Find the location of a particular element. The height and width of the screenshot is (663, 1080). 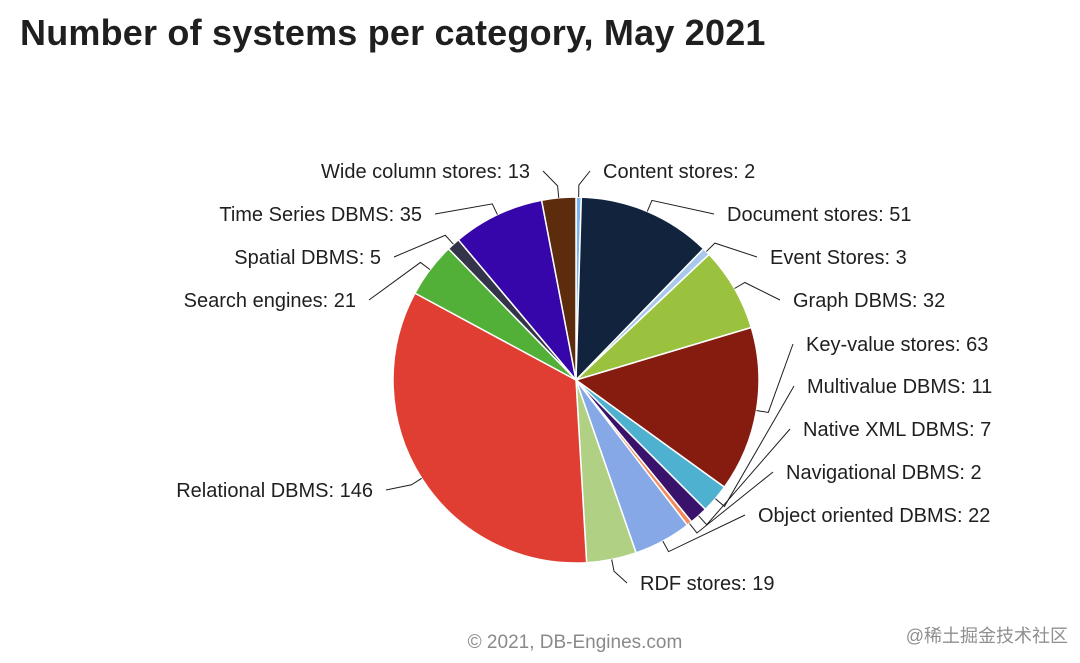

label-navigational-dbms: Navigational DBMS: 2 is located at coordinates (884, 473).